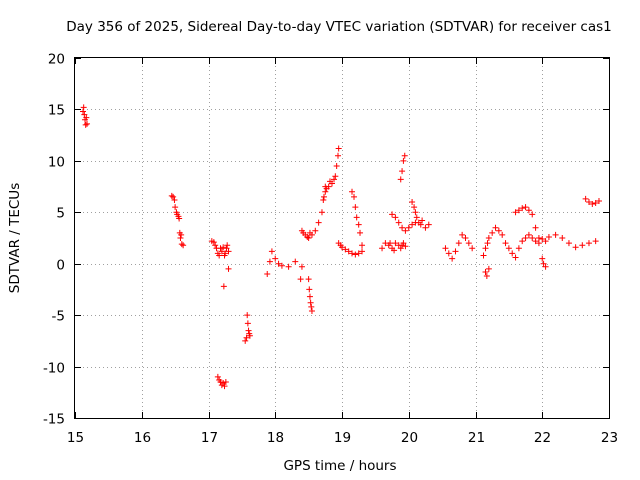  Describe the element at coordinates (75, 438) in the screenshot. I see `x-tick-label: 15` at that location.